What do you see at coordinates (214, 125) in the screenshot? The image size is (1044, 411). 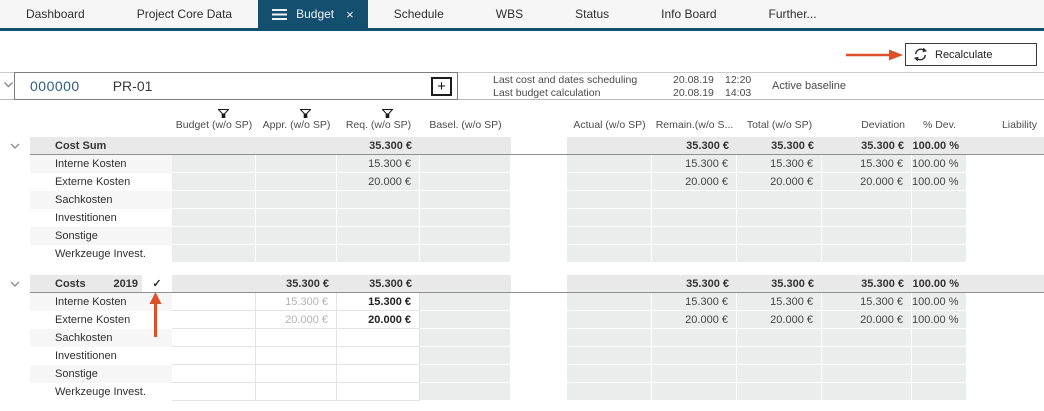 I see `column-header-budget: Budget (w/o SP)` at bounding box center [214, 125].